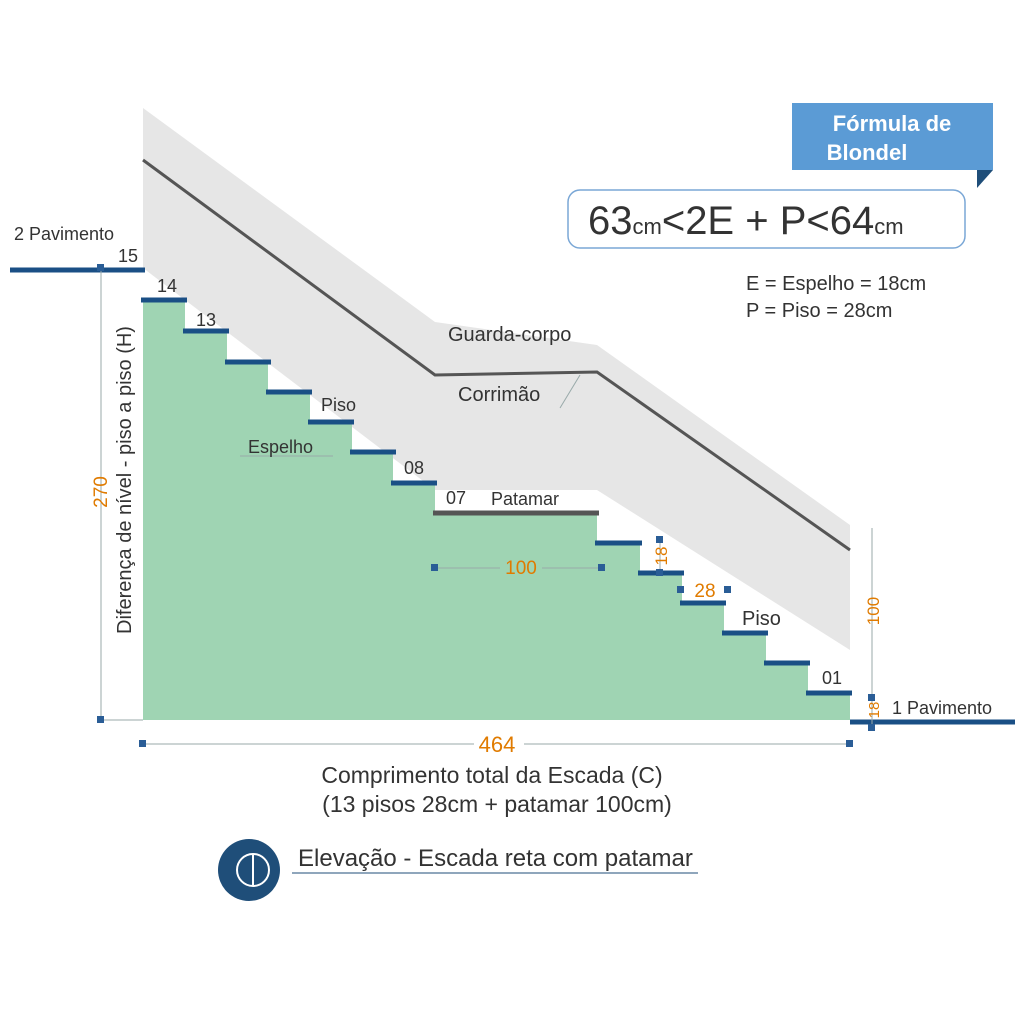  I want to click on formula-part: <2E + P<64, so click(768, 221).